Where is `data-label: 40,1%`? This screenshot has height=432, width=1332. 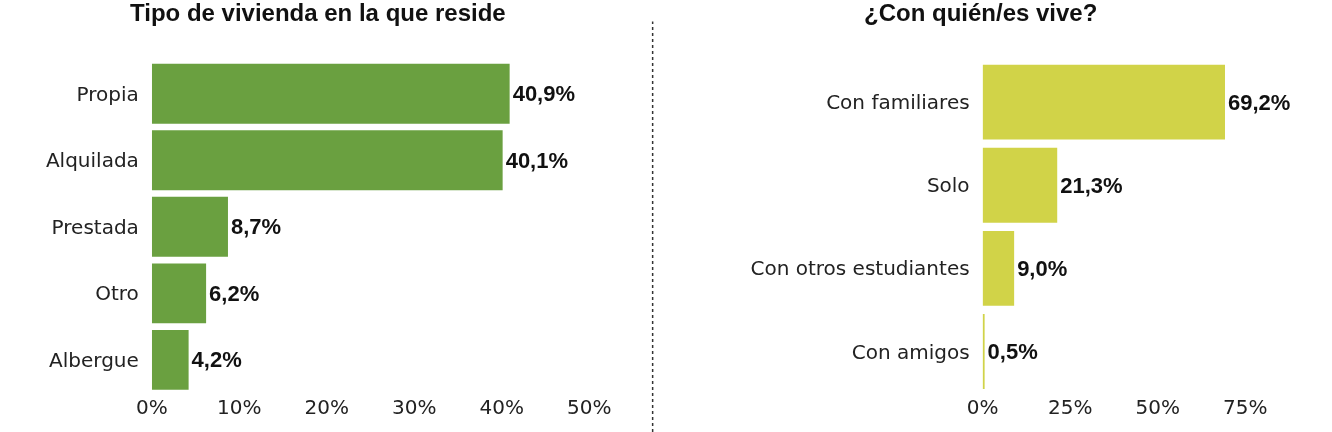
data-label: 40,1% is located at coordinates (537, 160).